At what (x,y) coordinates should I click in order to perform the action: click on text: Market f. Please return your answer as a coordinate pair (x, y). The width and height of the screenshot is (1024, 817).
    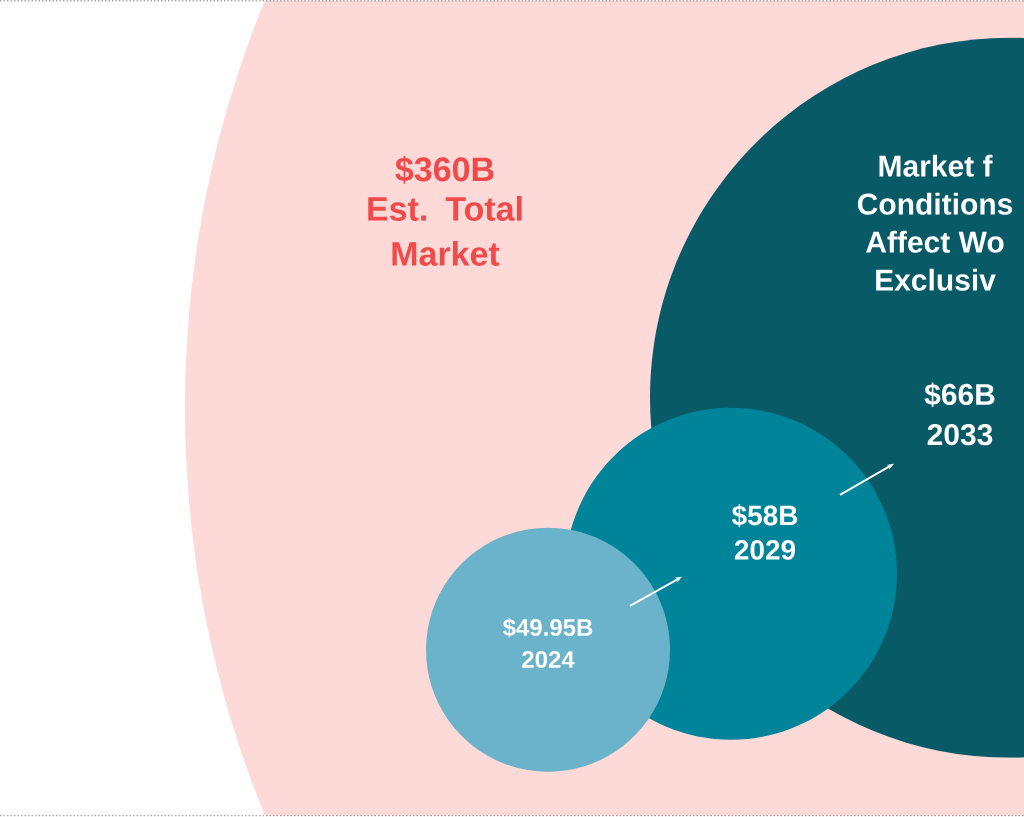
    Looking at the image, I should click on (936, 166).